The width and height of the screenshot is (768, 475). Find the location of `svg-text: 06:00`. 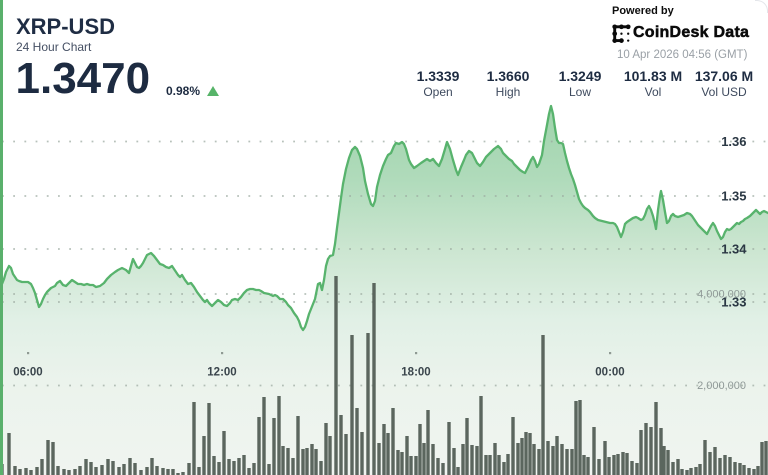

svg-text: 06:00 is located at coordinates (27, 373).